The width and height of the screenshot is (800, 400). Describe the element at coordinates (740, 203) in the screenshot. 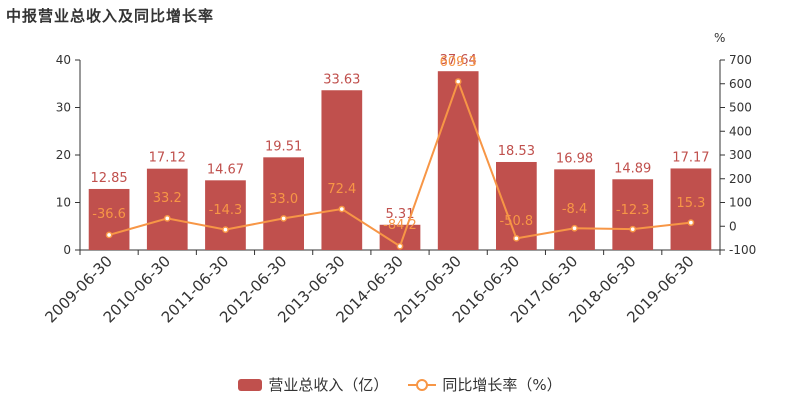

I see `right-axis-tick-label: 100` at that location.